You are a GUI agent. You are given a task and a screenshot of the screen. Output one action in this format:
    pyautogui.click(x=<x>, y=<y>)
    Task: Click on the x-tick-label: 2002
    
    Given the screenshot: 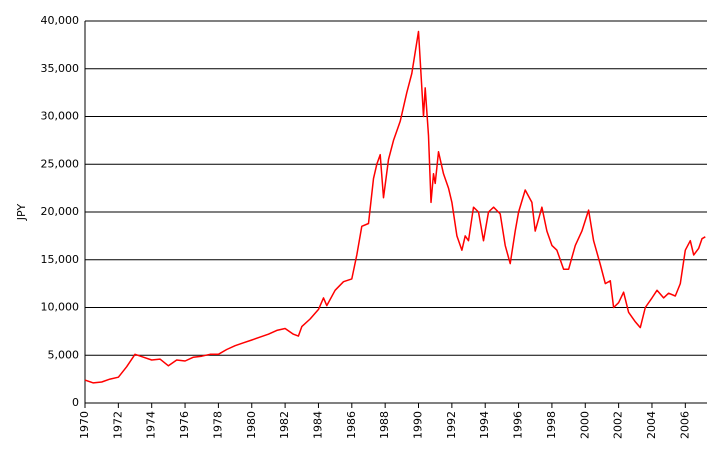 What is the action you would take?
    pyautogui.click(x=618, y=425)
    